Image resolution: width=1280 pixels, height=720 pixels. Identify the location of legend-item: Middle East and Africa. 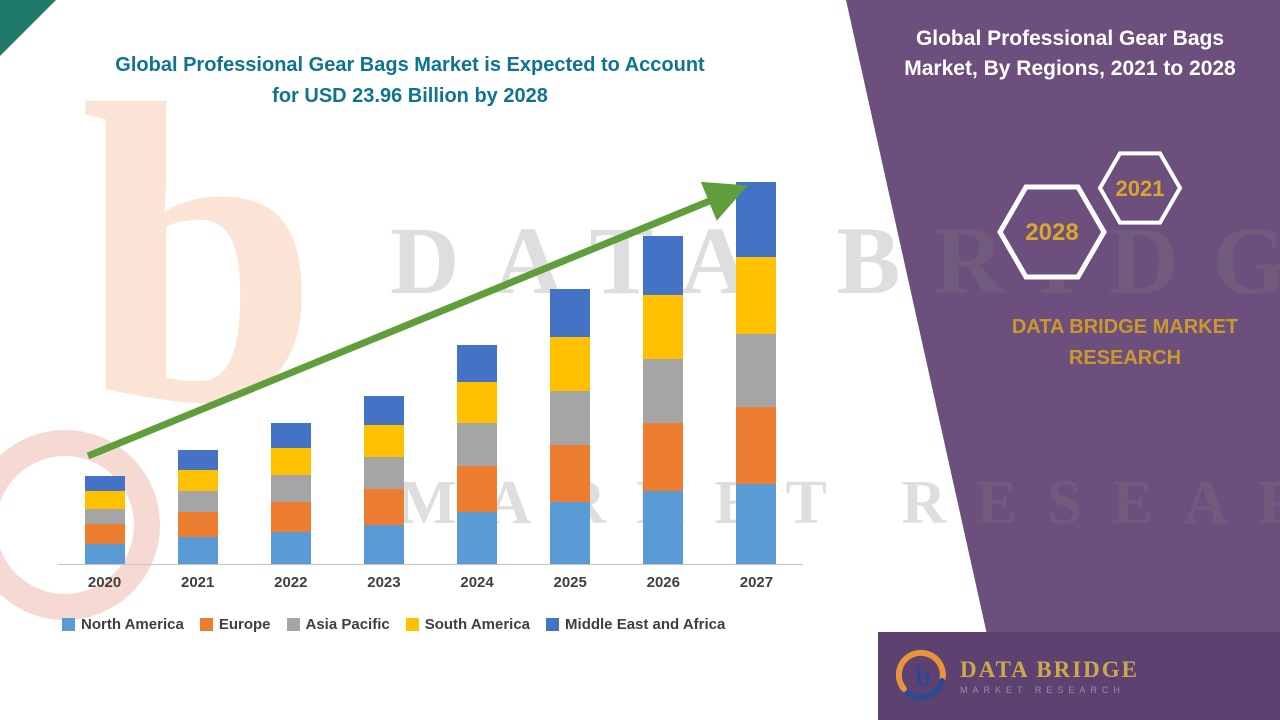
(635, 624).